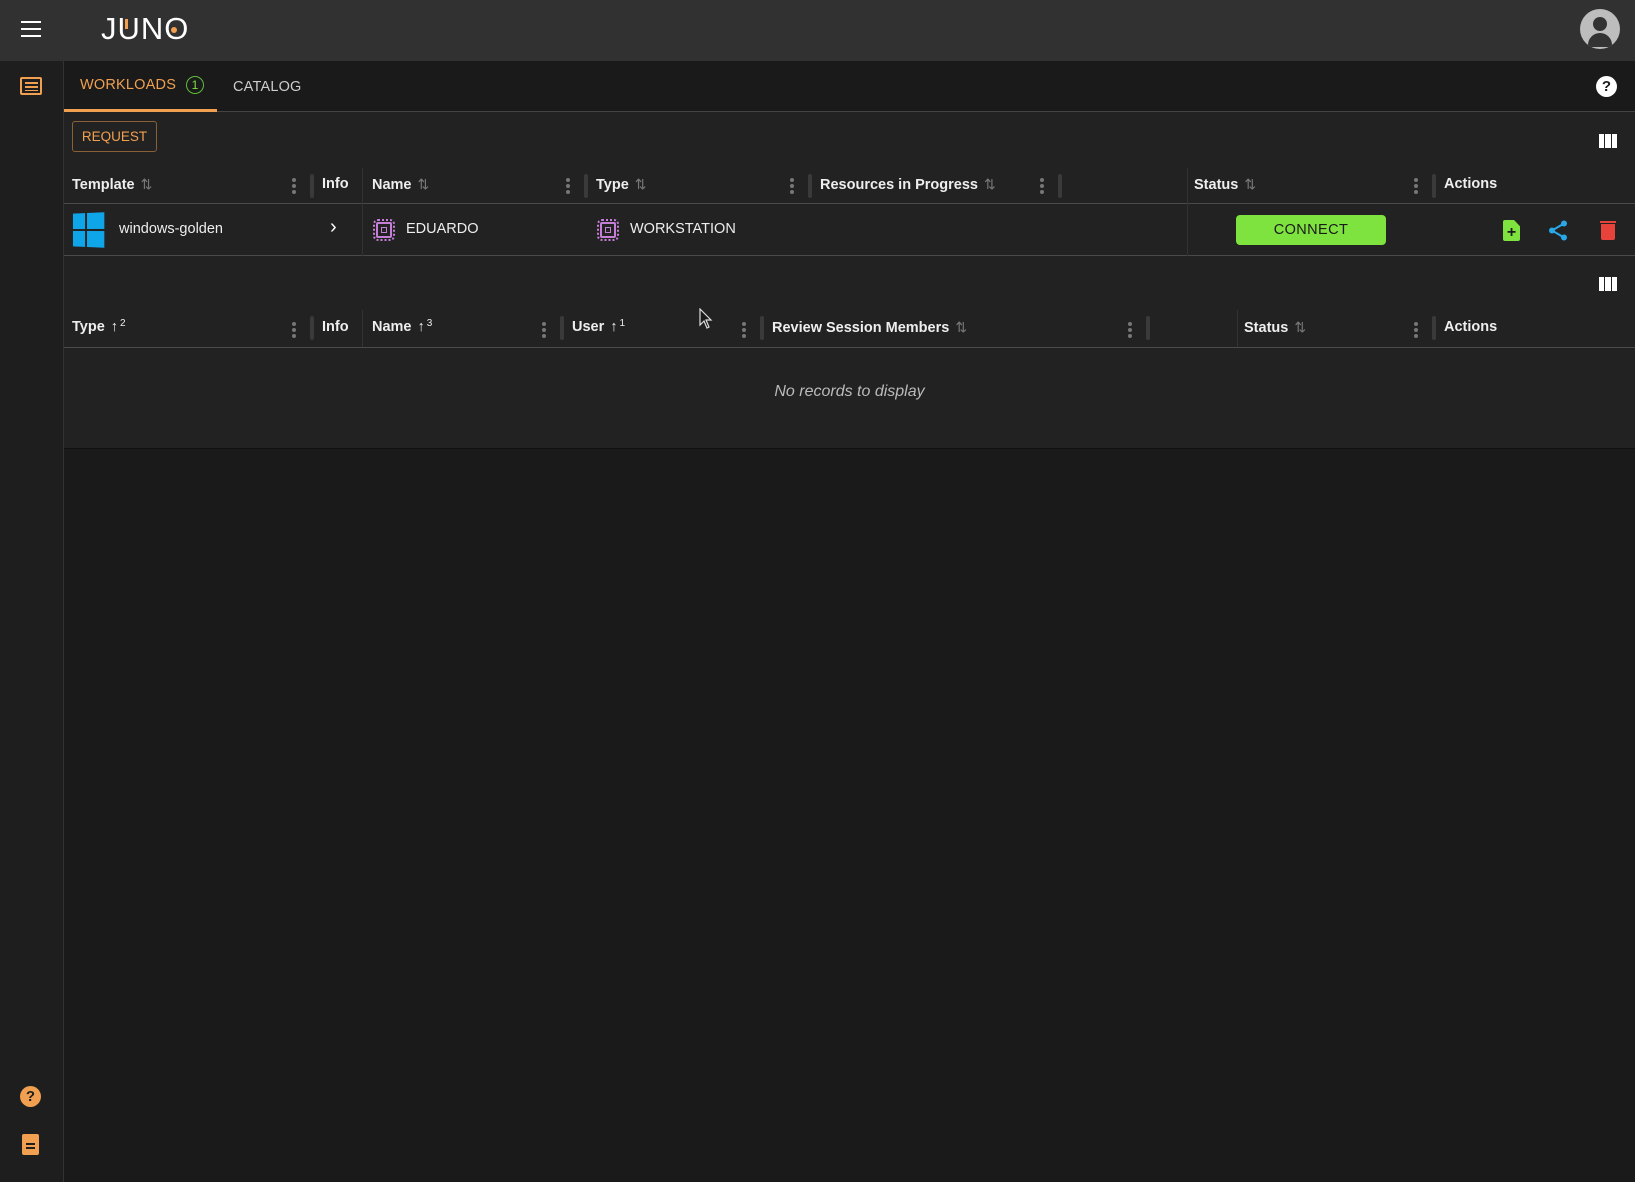 The width and height of the screenshot is (1635, 1182). What do you see at coordinates (1311, 230) in the screenshot?
I see `connect-button: CONNECT` at bounding box center [1311, 230].